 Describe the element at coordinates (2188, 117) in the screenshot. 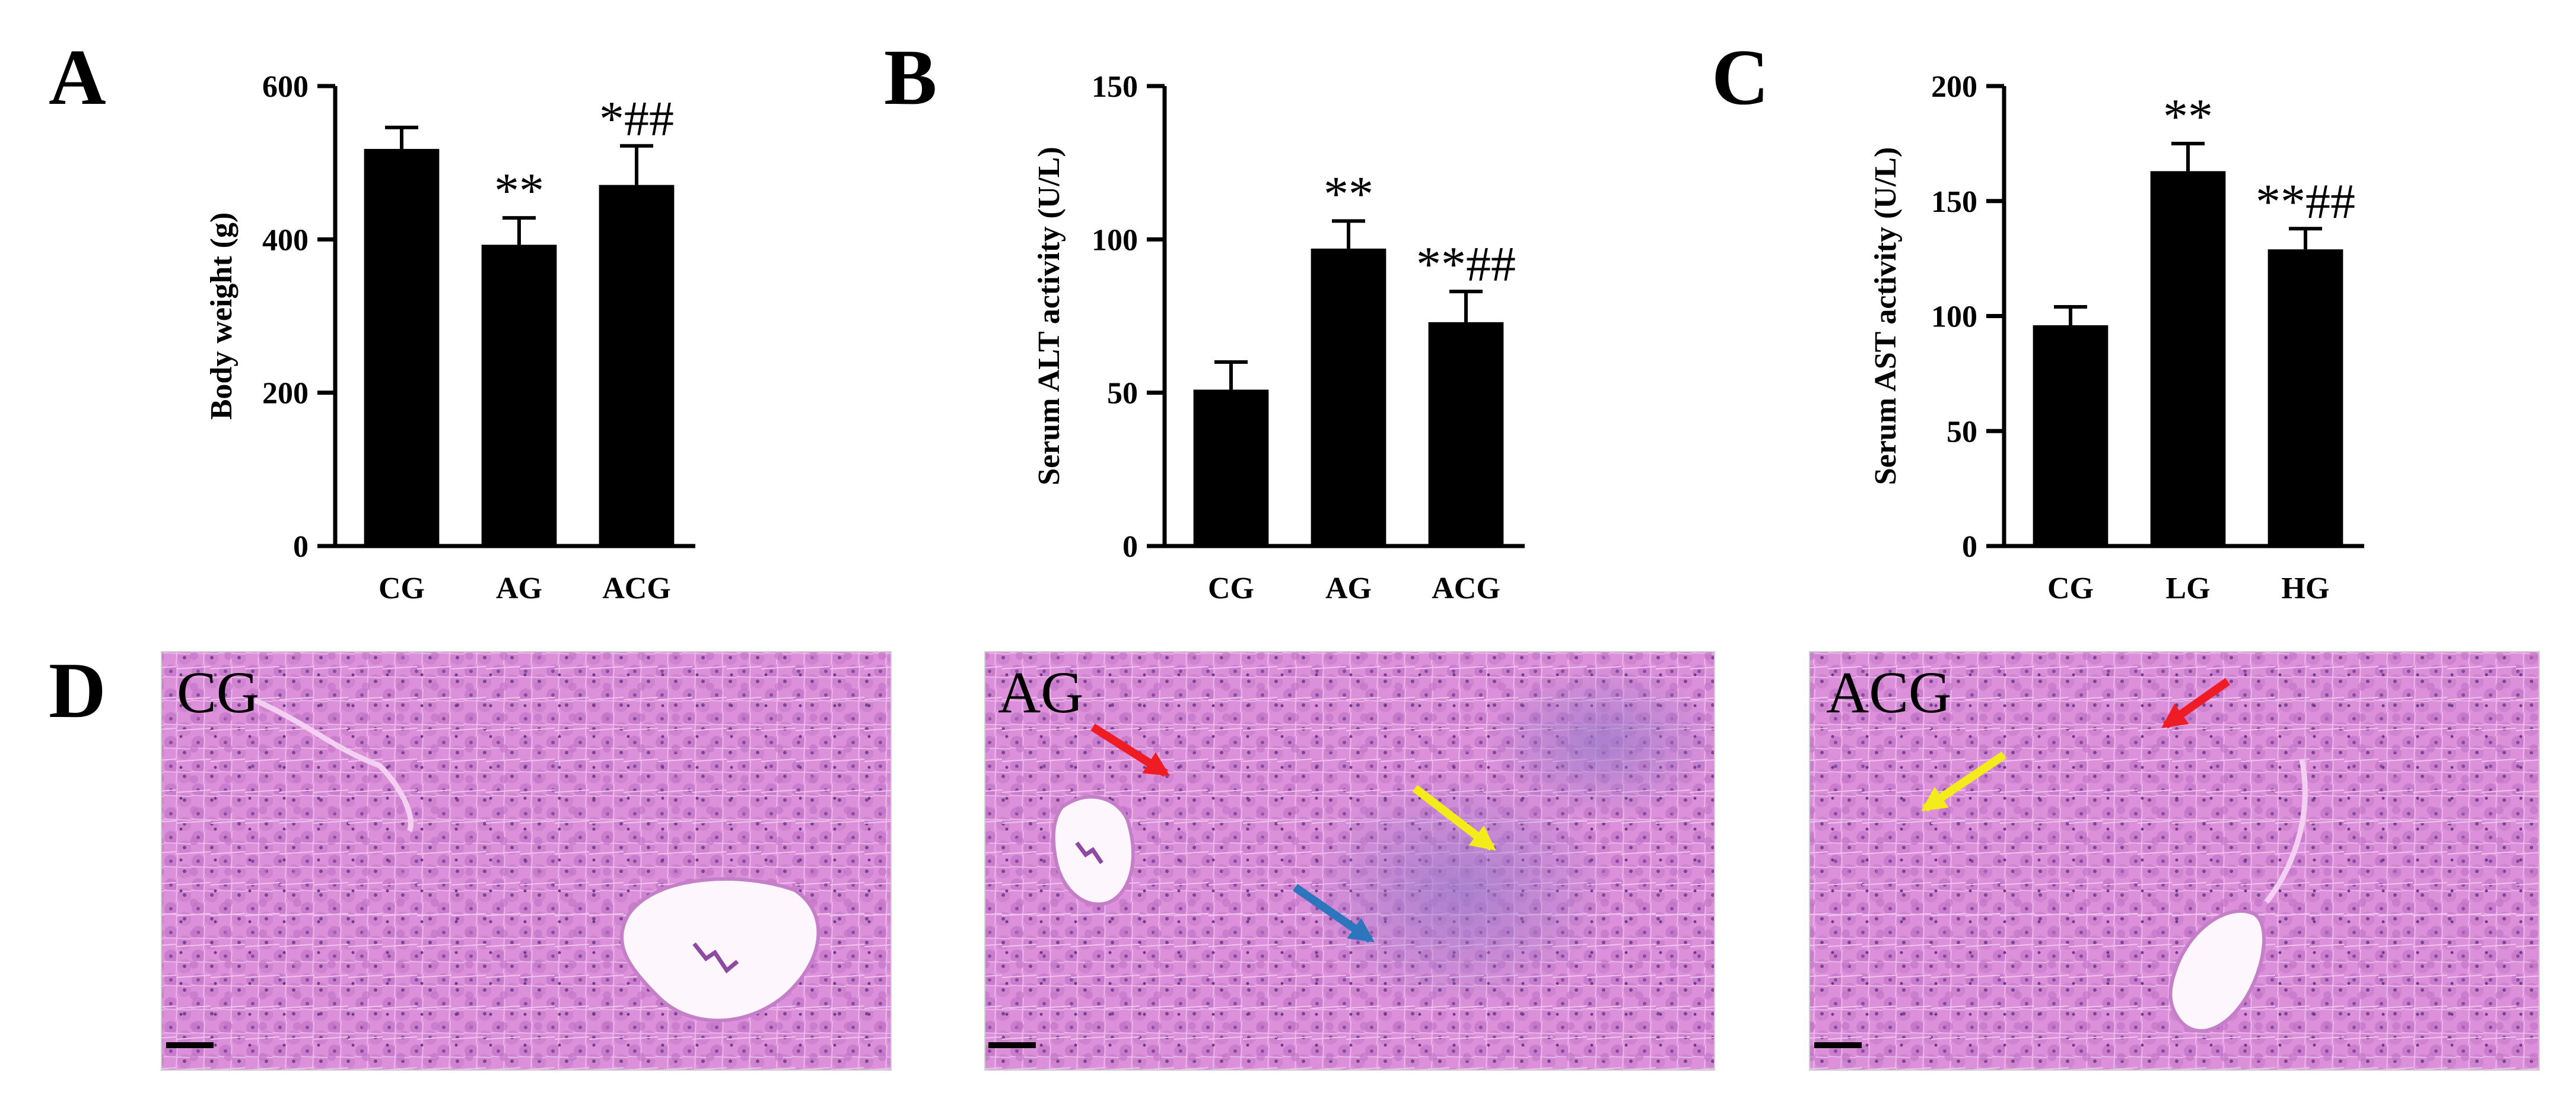

I see `significance-lg: **` at that location.